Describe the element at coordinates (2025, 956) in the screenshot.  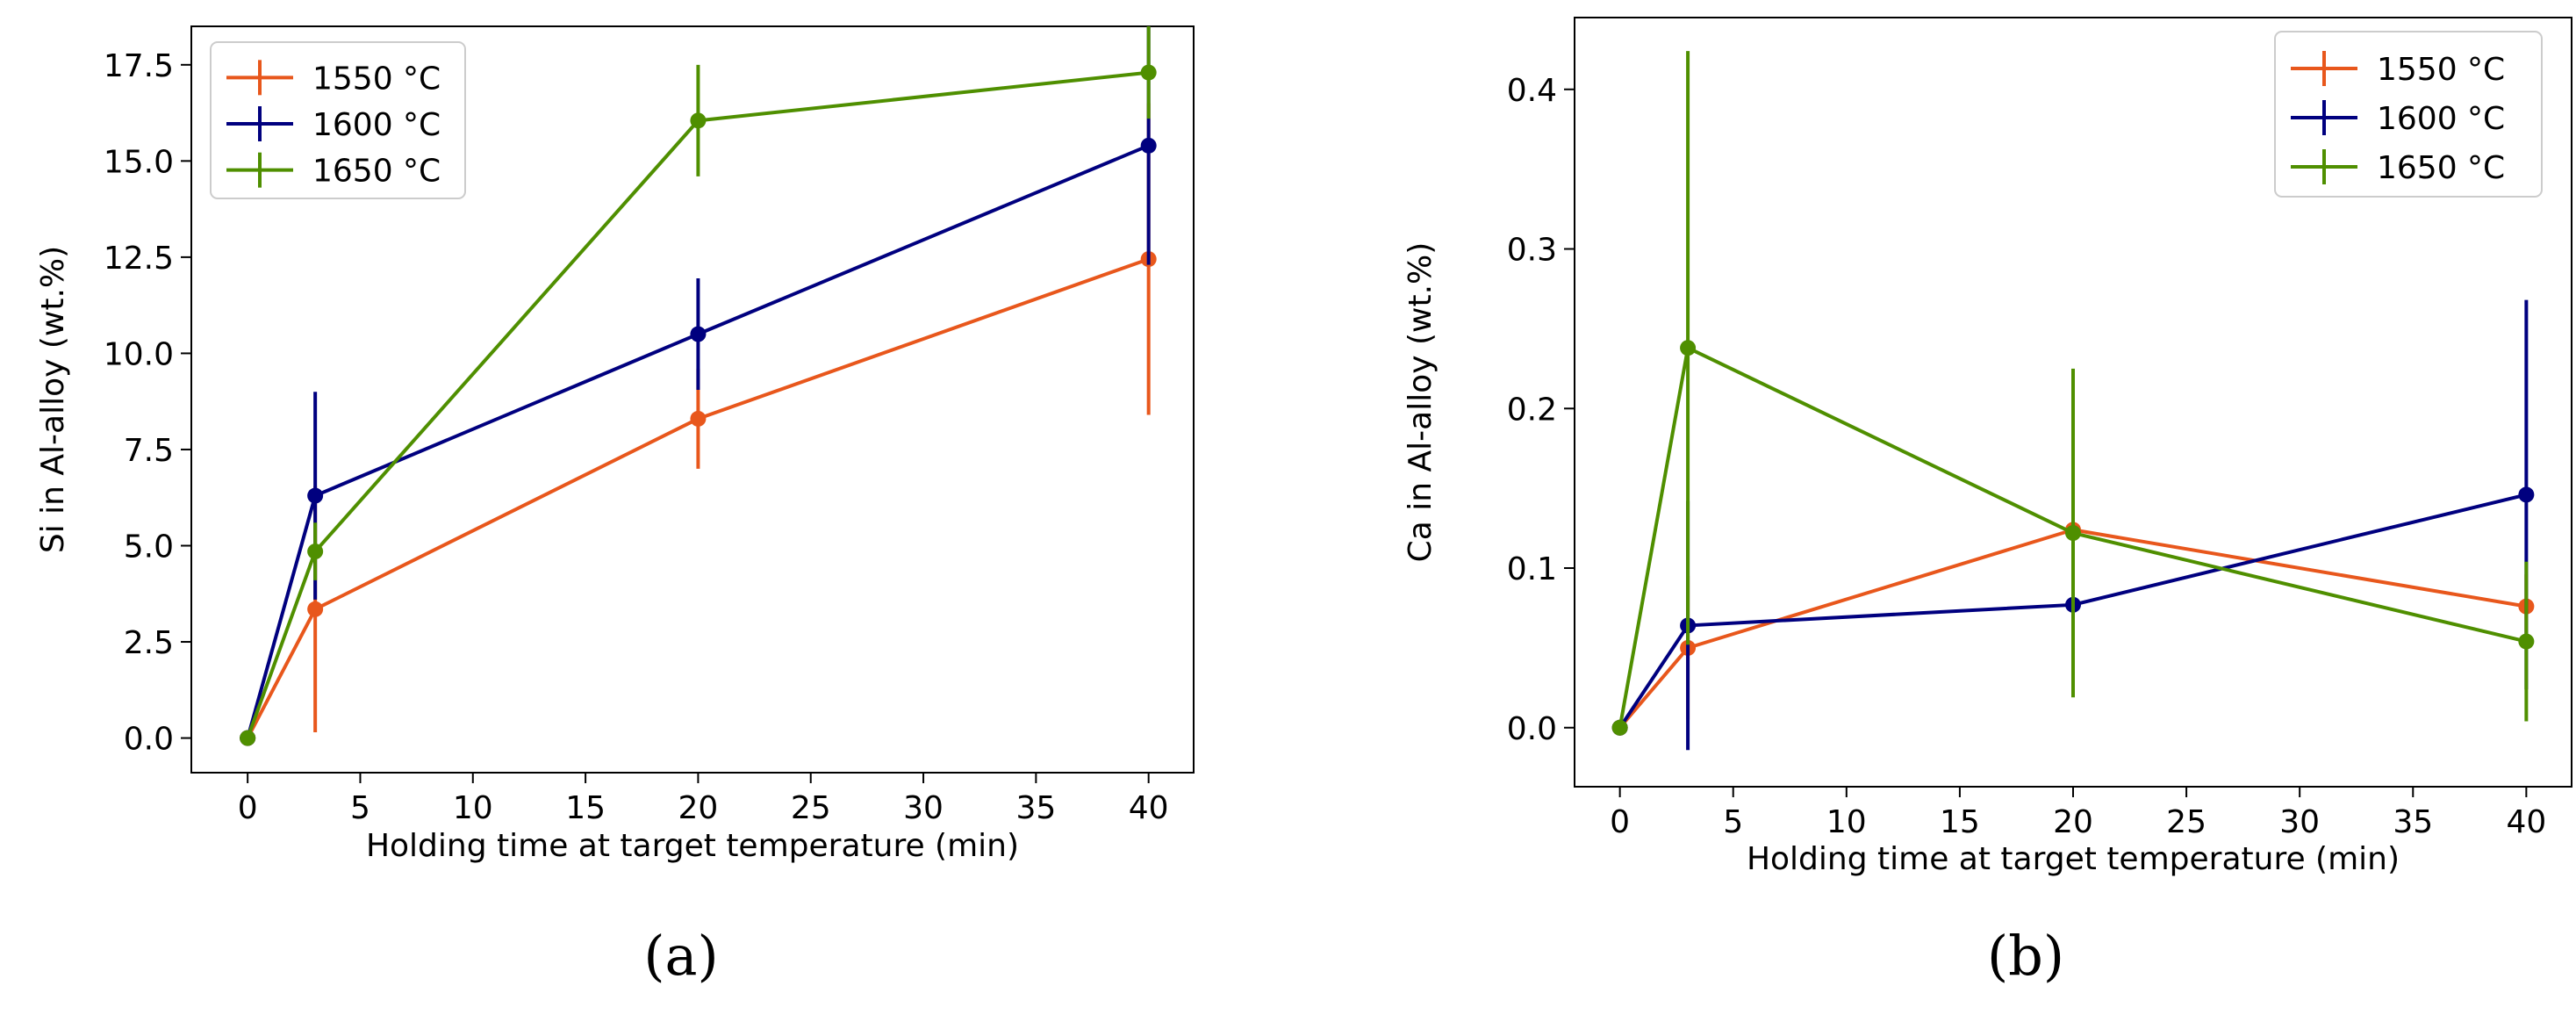
I see `panel-label: (b)` at that location.